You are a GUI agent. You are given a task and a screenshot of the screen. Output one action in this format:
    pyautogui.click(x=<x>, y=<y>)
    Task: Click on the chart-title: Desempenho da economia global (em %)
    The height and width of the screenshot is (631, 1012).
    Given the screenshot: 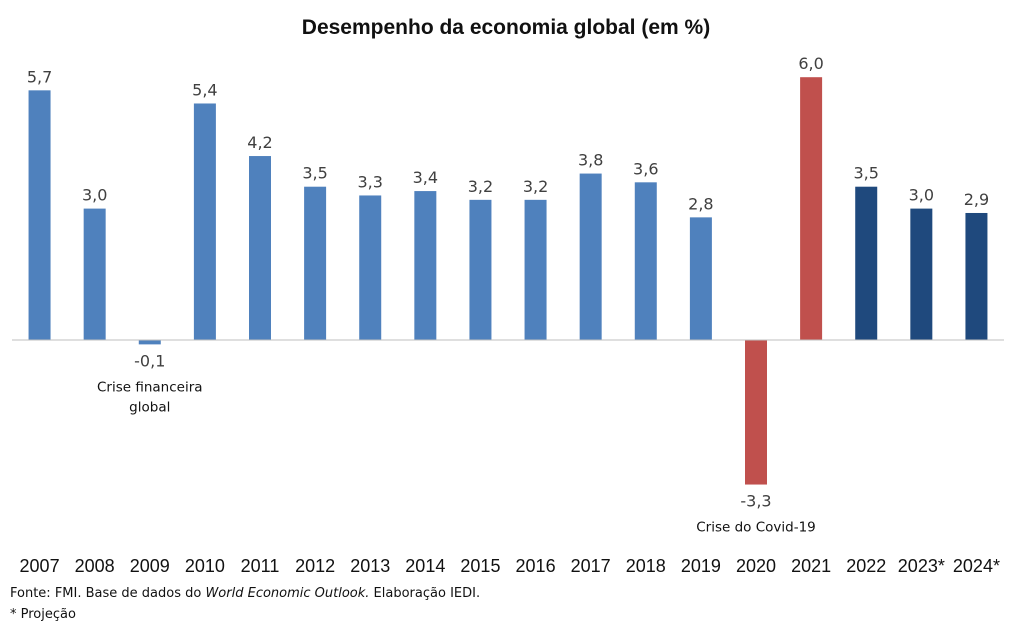 What is the action you would take?
    pyautogui.click(x=506, y=27)
    